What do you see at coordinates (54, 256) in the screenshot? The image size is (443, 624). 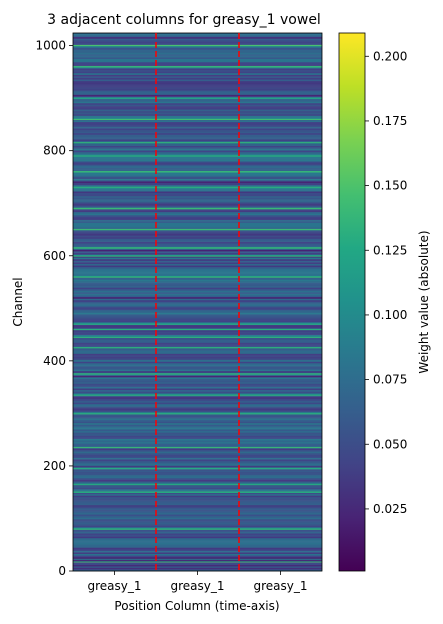 I see `y-tick-label: 600` at bounding box center [54, 256].